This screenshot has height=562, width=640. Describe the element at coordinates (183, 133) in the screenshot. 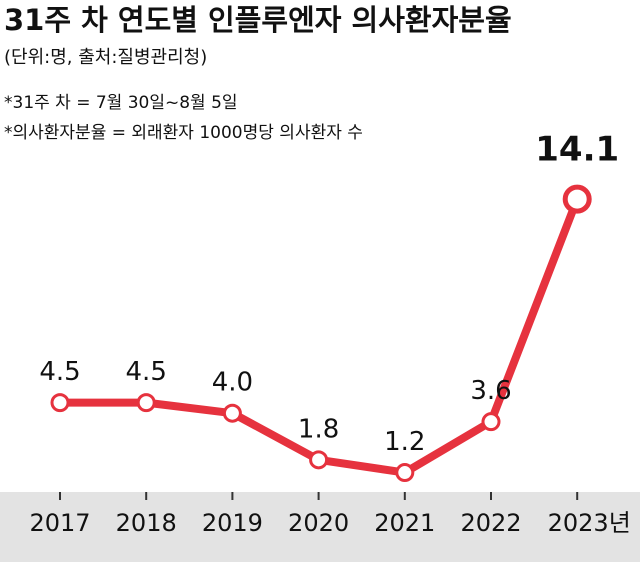

I see `note: *의사환자분율 = 외래환자 1000명당 의사환자 수` at that location.